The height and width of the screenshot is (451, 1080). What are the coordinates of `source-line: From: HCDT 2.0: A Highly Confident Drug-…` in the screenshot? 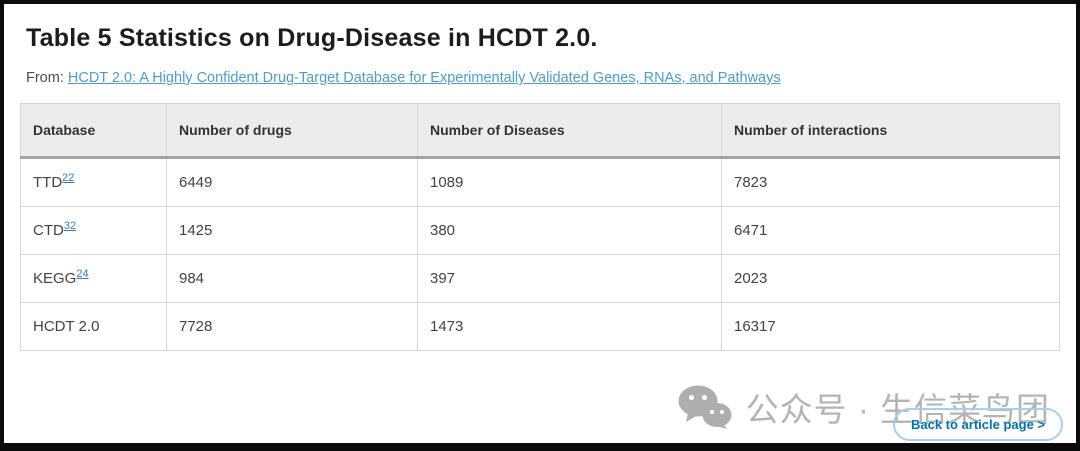 It's located at (543, 78).